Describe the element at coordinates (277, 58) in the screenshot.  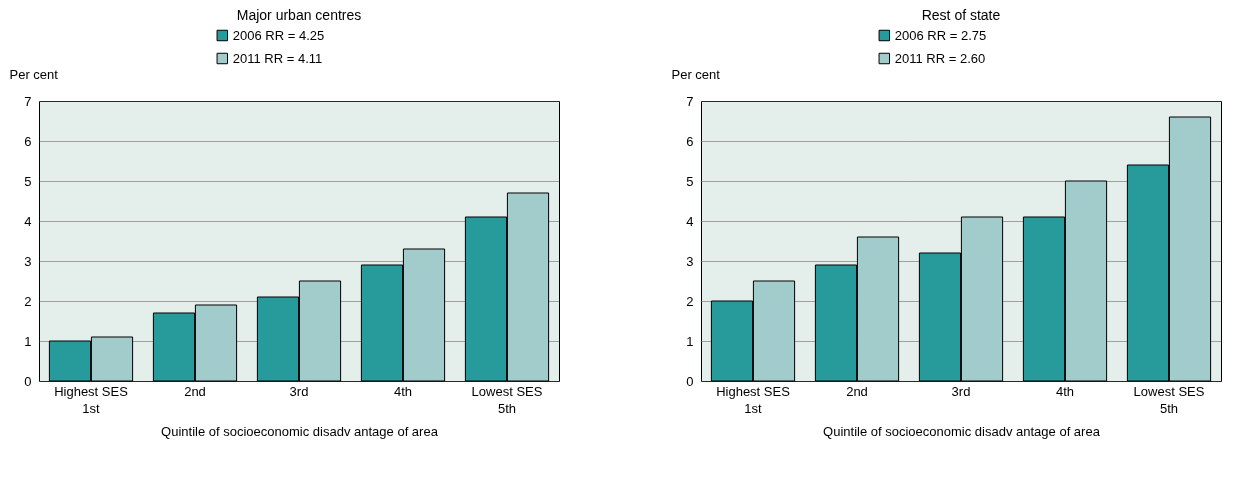
I see `legend-label: 2011 RR = 4.11` at that location.